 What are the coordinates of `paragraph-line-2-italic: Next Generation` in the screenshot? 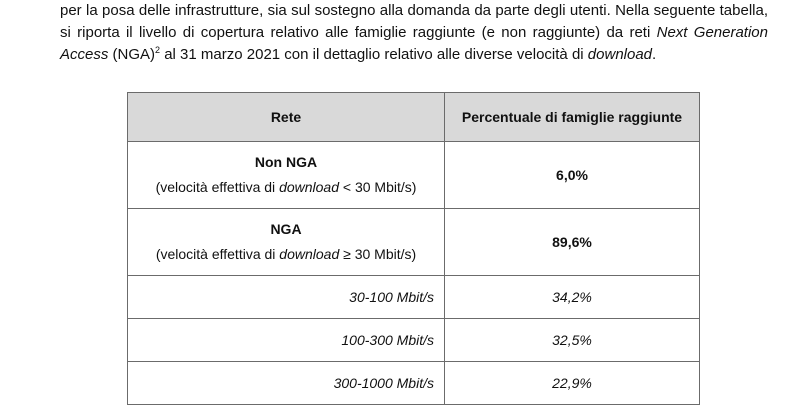 It's located at (712, 32).